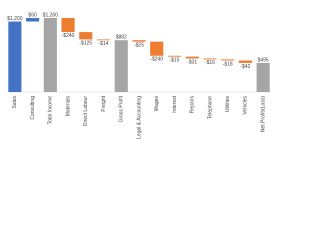  Describe the element at coordinates (139, 117) in the screenshot. I see `x-tick-label: Legal & Accounting` at that location.